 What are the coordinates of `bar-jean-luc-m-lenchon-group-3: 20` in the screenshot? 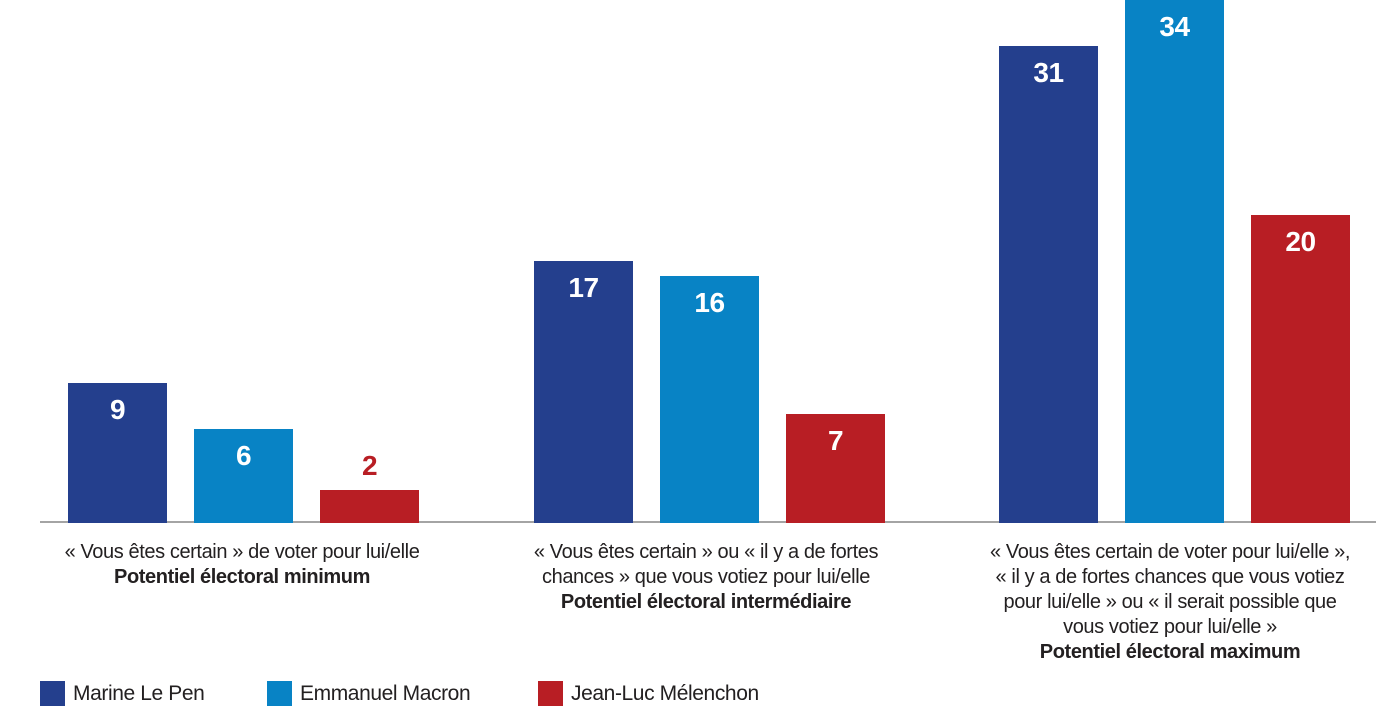 It's located at (1300, 369).